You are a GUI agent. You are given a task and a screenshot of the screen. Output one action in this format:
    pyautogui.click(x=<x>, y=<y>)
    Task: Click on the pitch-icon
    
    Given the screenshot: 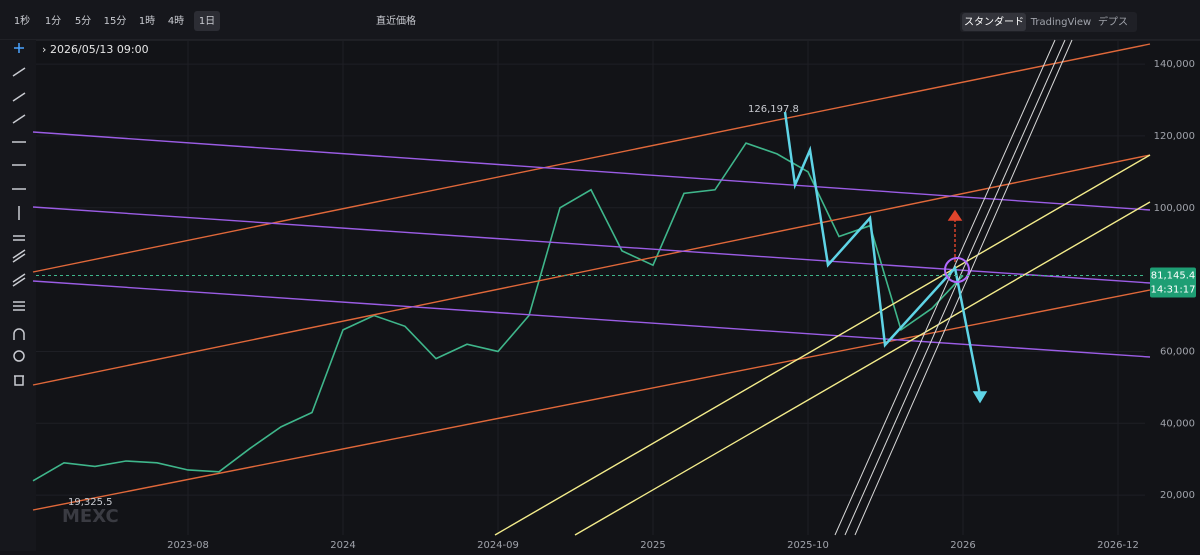 What is the action you would take?
    pyautogui.click(x=19, y=280)
    